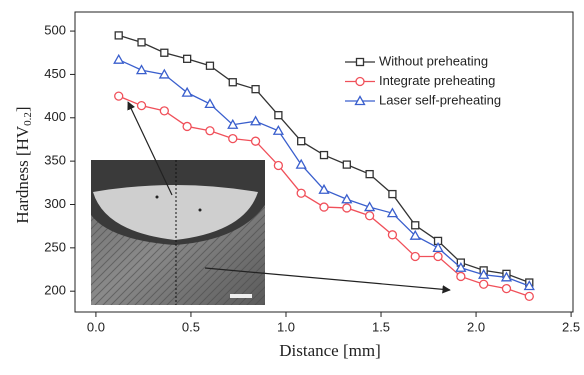 The height and width of the screenshot is (375, 584). Describe the element at coordinates (96, 326) in the screenshot. I see `x-tick-label: 0.0` at that location.